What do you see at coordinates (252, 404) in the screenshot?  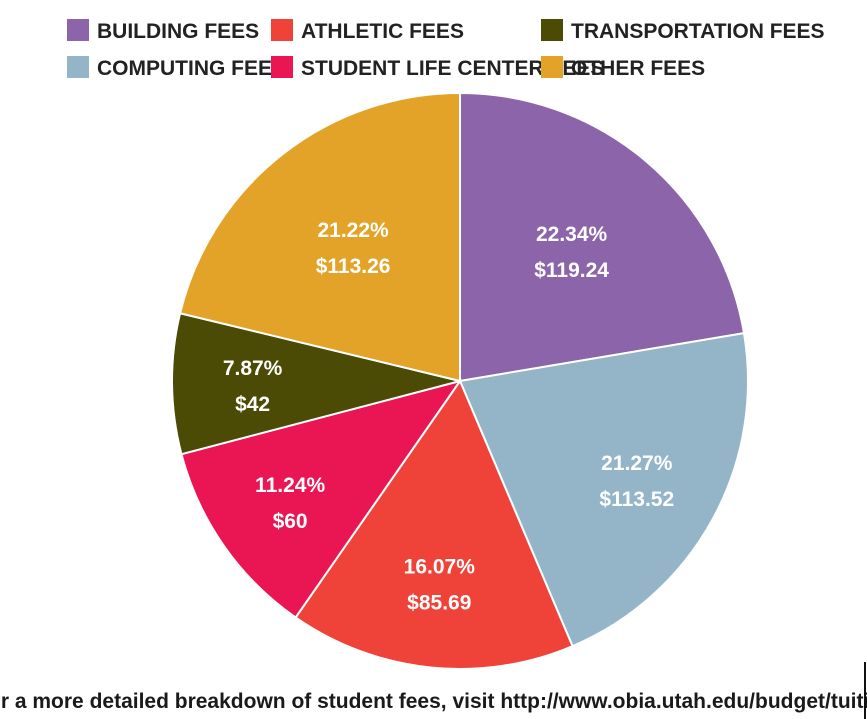 I see `value-label-transportation-fees: $42` at bounding box center [252, 404].